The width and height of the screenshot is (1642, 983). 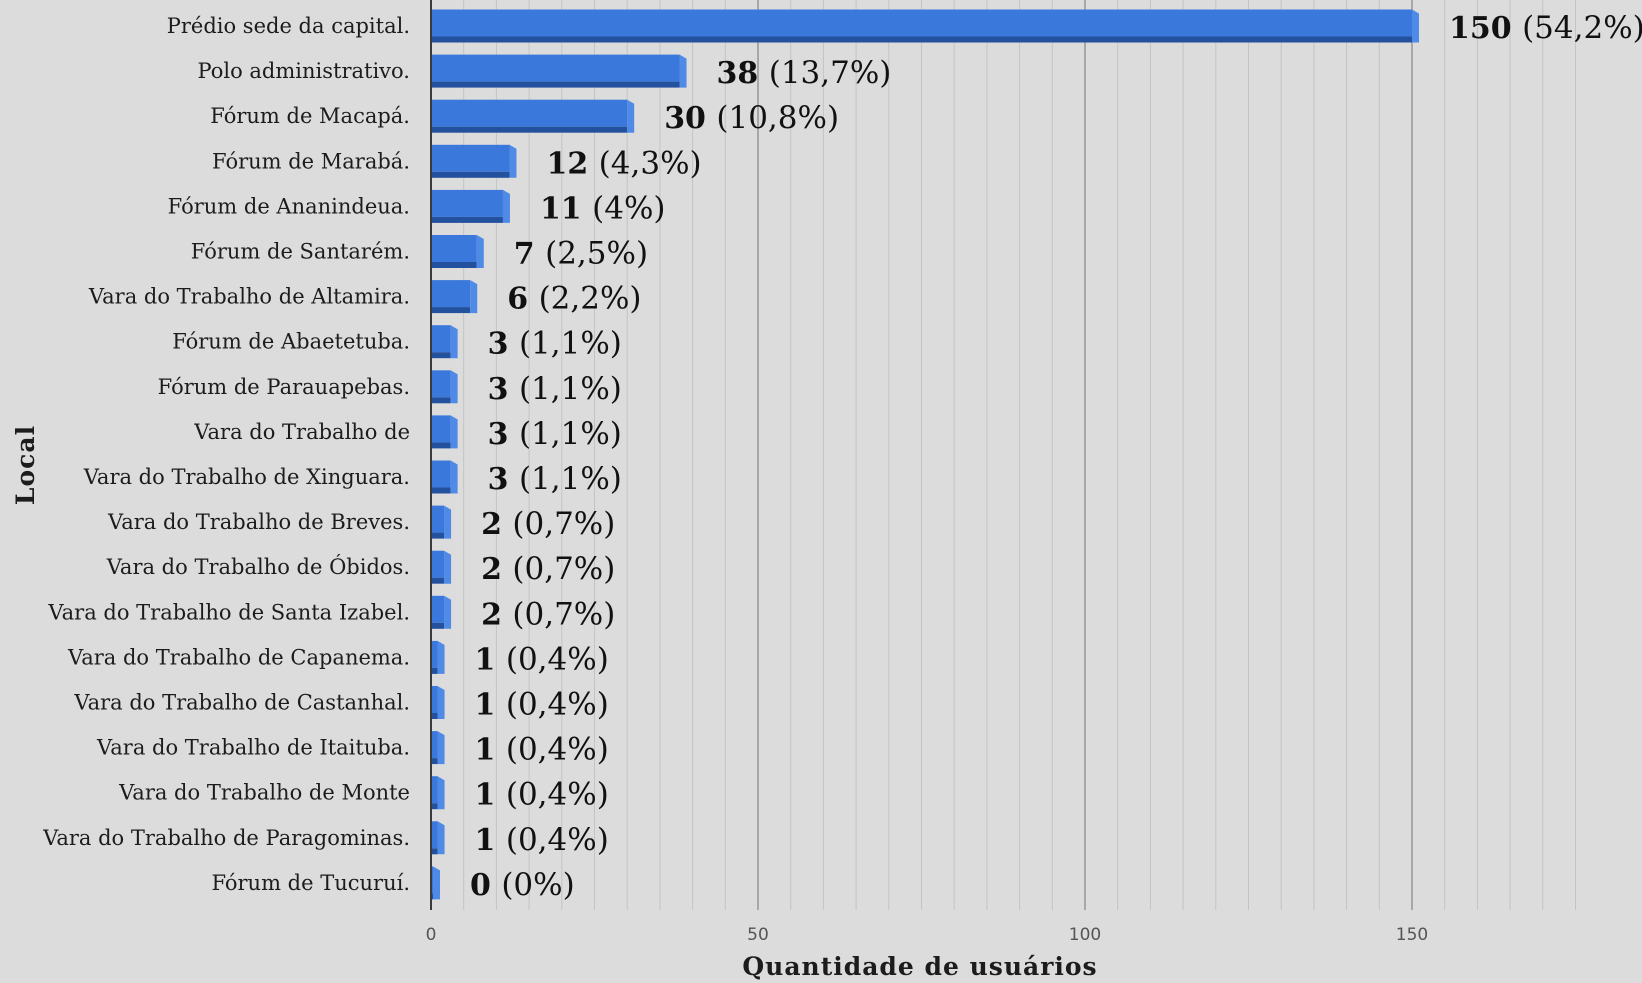 I want to click on category-label: Fórum de Abaetetuba., so click(x=291, y=342).